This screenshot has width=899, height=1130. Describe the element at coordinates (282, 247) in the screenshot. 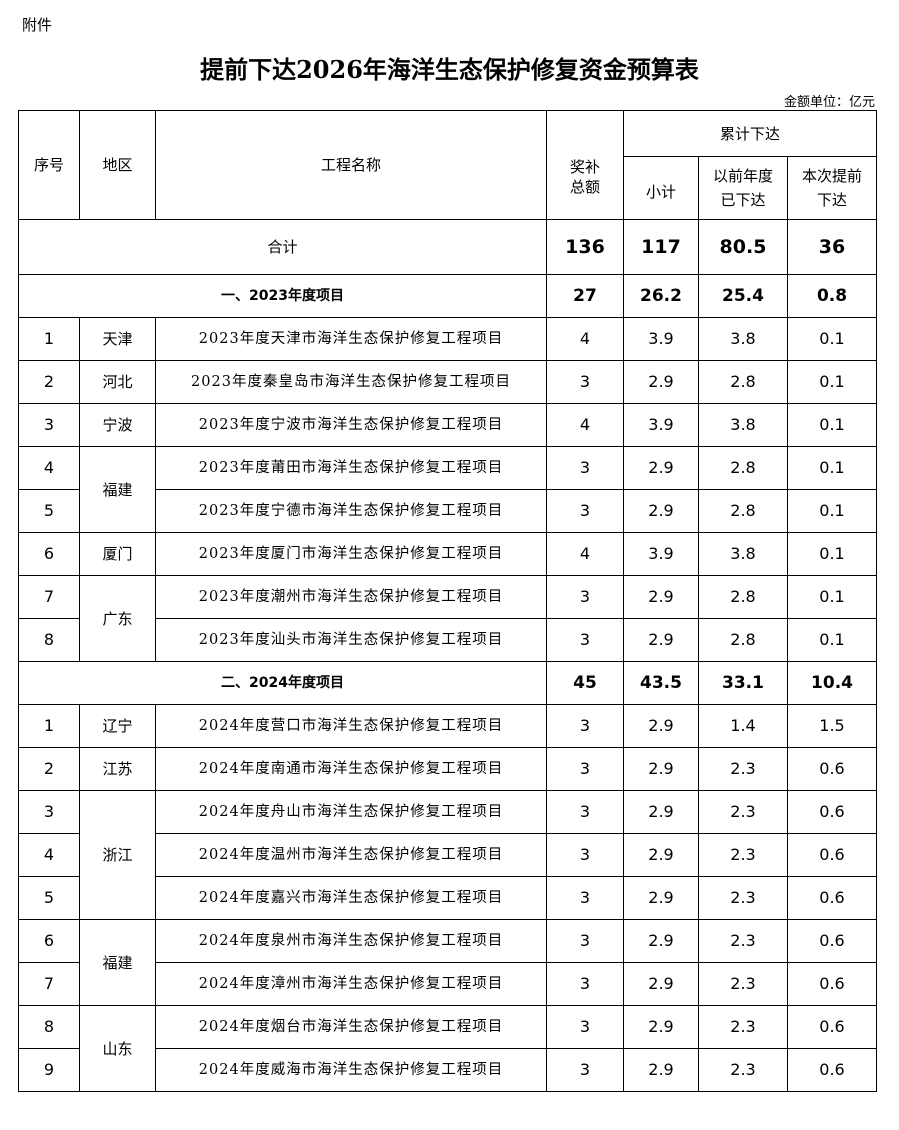

I see `grand-total-label: 合计` at that location.